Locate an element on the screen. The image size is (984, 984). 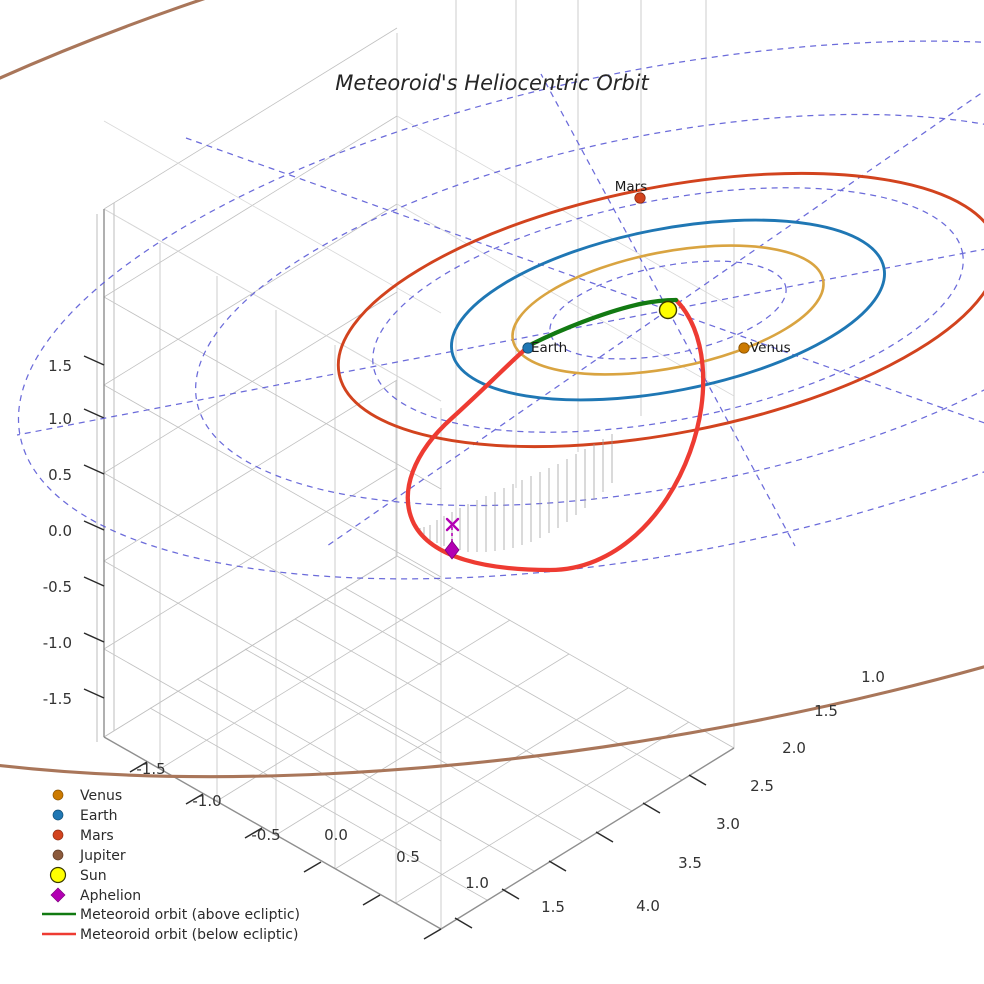
y-tick-label: 1.0 is located at coordinates (873, 677).